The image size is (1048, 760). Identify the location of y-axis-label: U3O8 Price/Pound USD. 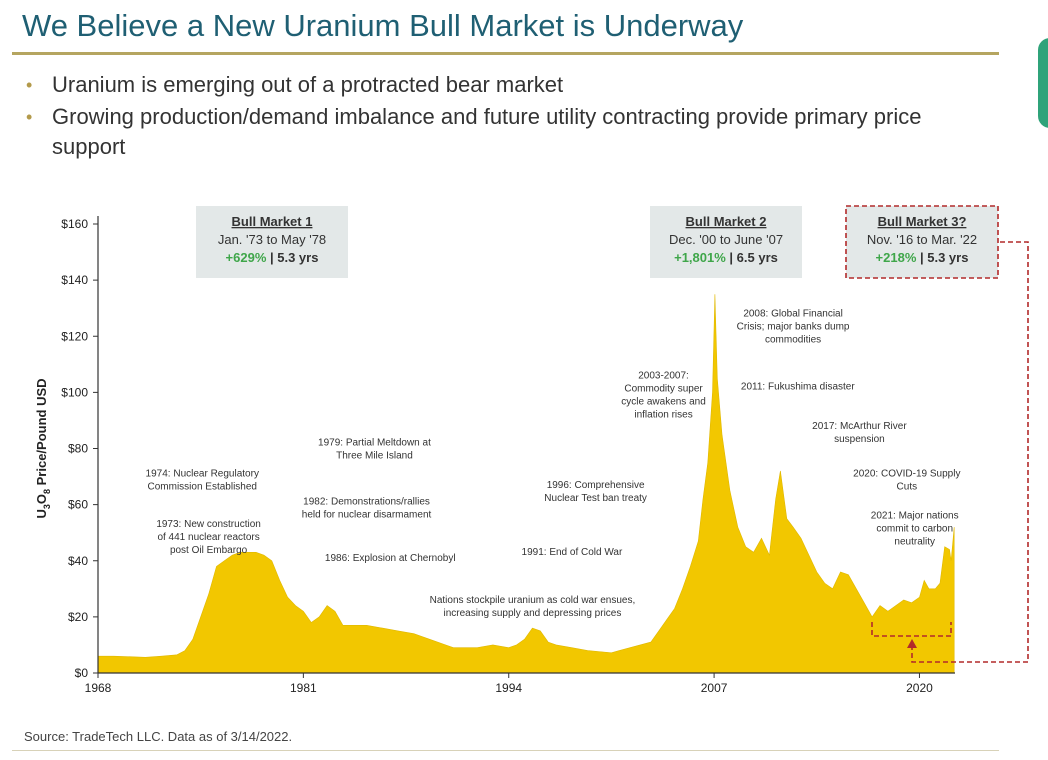
(43, 448).